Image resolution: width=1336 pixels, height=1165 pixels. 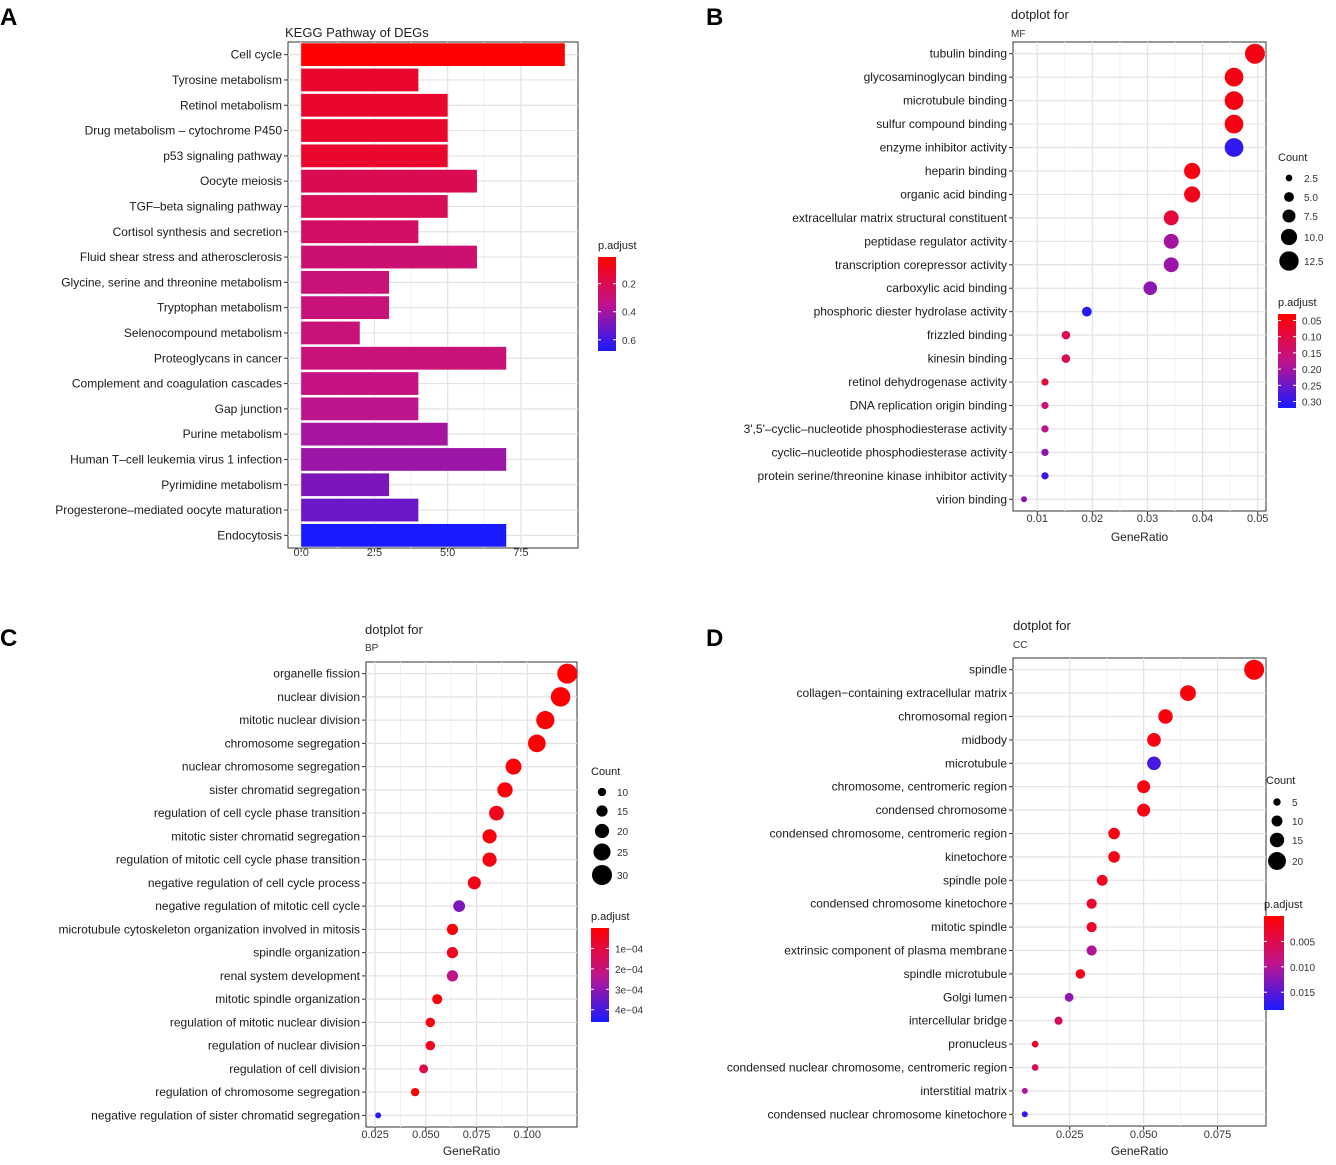 What do you see at coordinates (433, 295) in the screenshot?
I see `plot-area` at bounding box center [433, 295].